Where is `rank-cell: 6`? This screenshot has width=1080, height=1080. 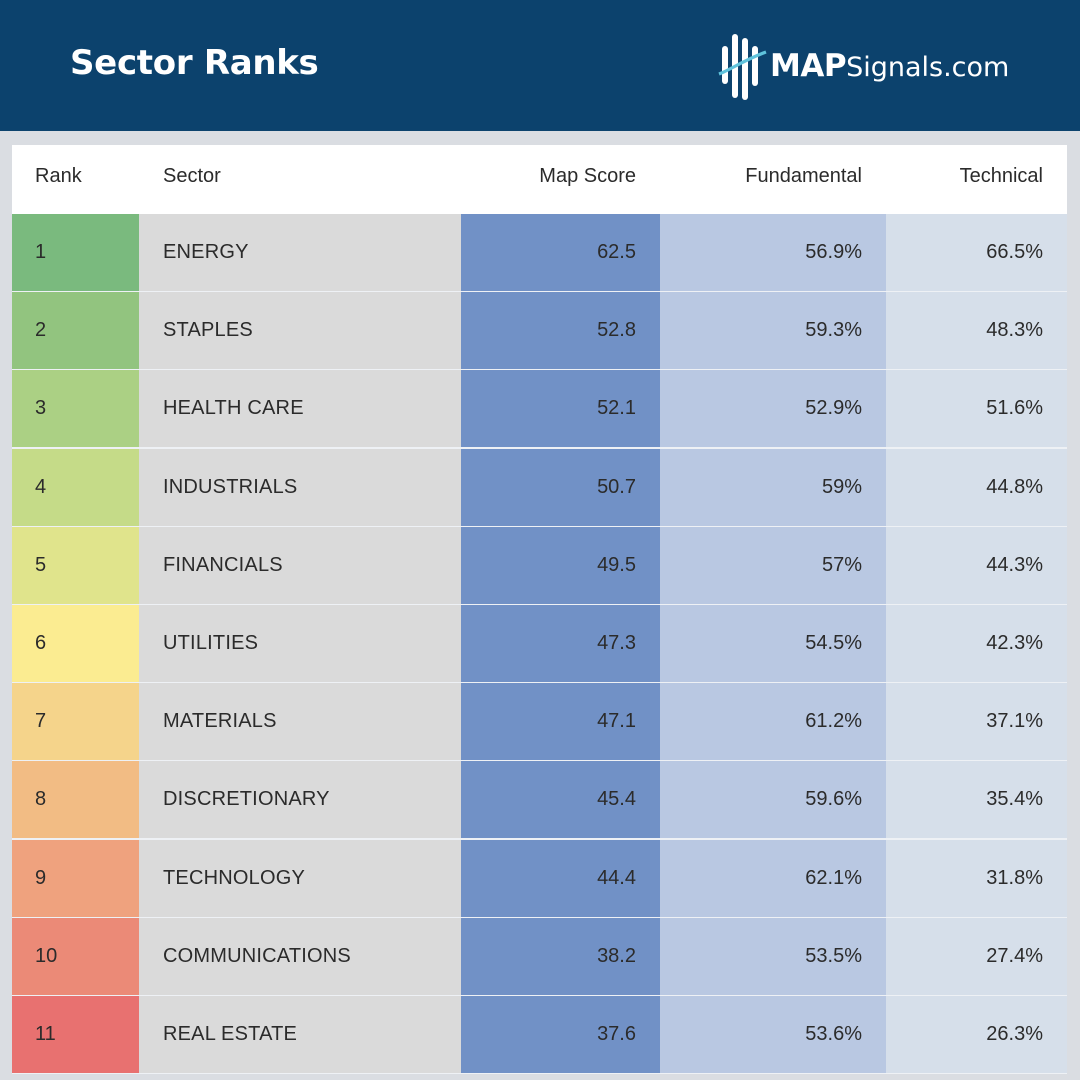
rank-cell: 6 is located at coordinates (75, 643).